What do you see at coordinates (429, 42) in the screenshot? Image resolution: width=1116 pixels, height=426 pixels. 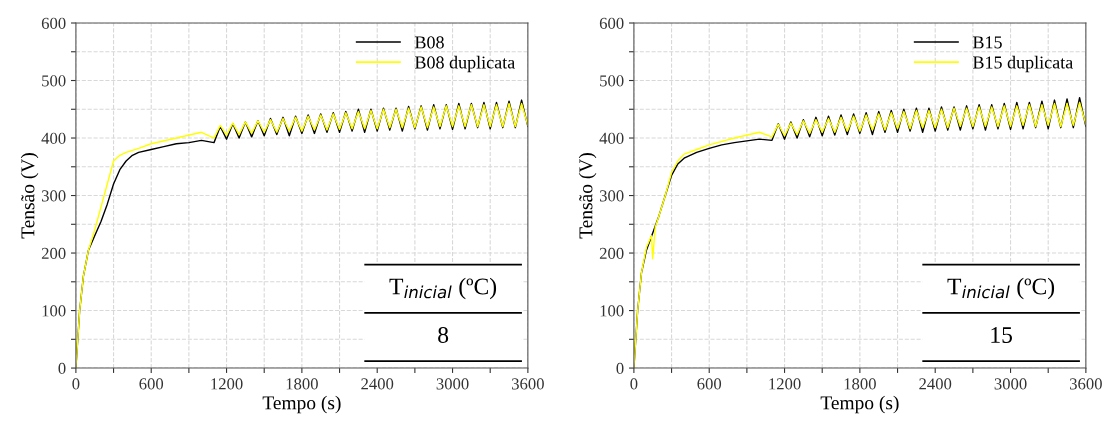 I see `legend-label: B08` at bounding box center [429, 42].